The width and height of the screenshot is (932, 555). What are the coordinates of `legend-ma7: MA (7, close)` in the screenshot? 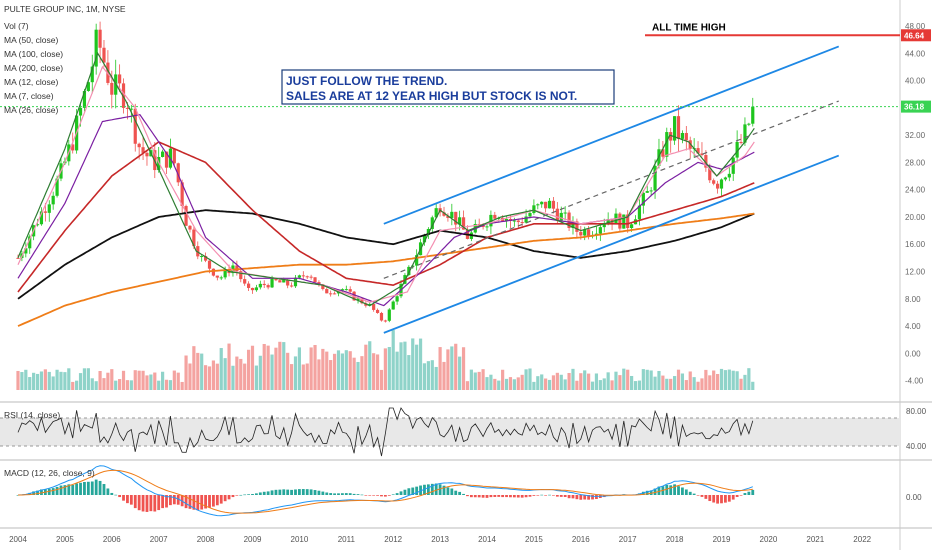 It's located at (29, 96).